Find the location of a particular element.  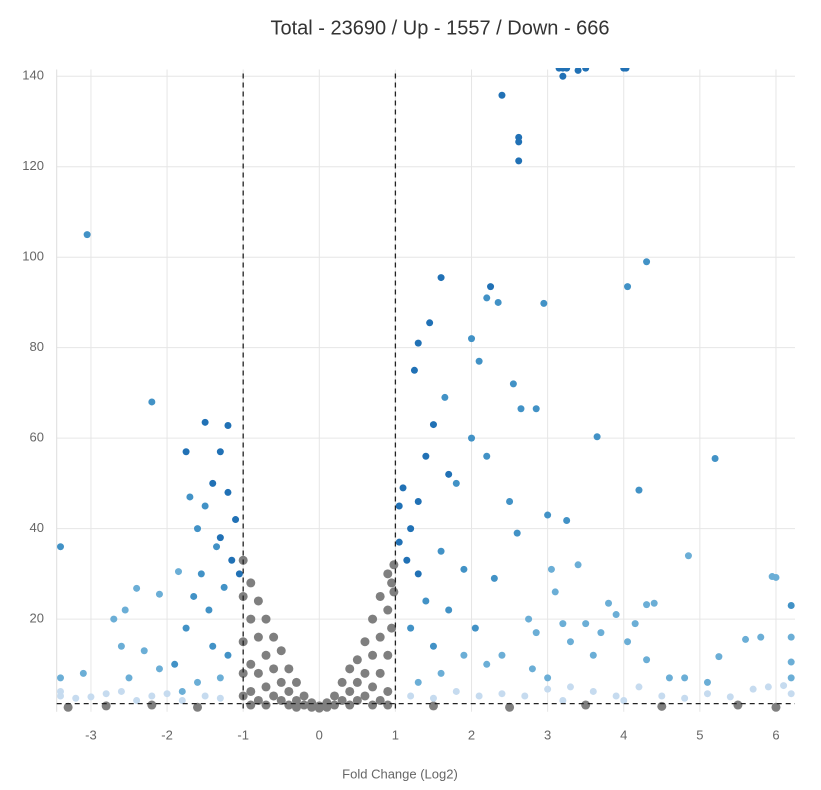

x-tick-label: -2 is located at coordinates (167, 734).